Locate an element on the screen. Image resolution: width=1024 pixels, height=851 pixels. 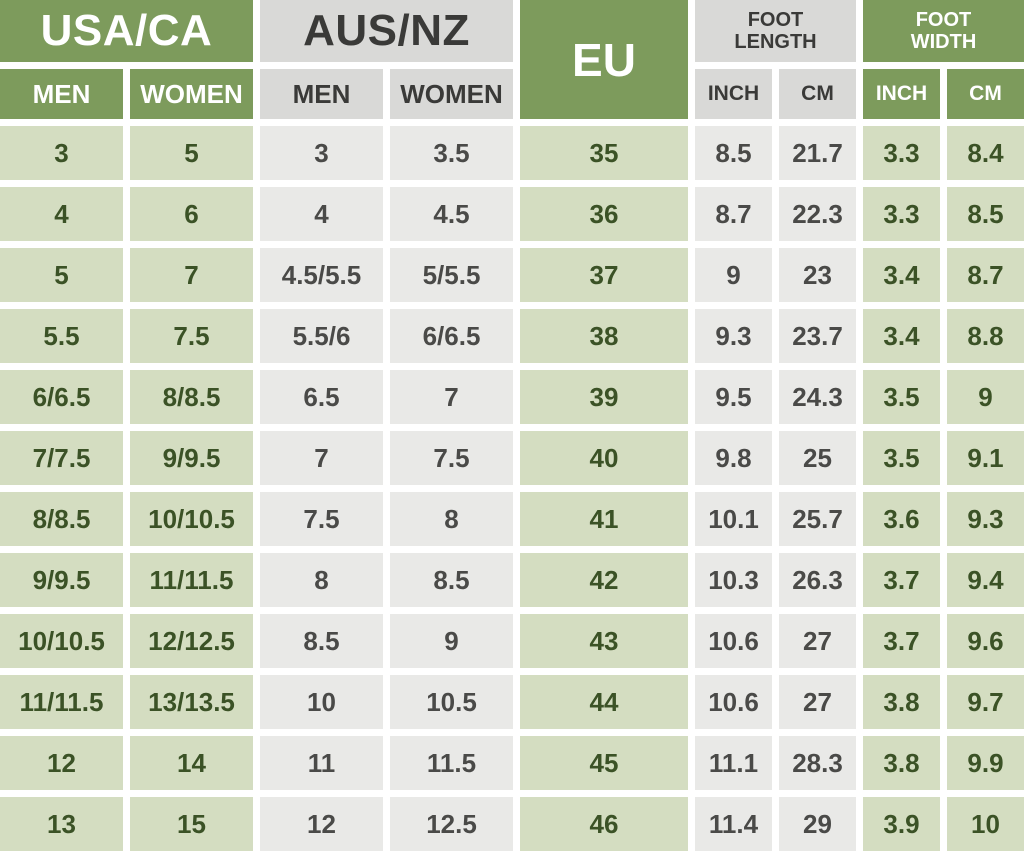
subheader-aus-women: WOMEN is located at coordinates (451, 94).